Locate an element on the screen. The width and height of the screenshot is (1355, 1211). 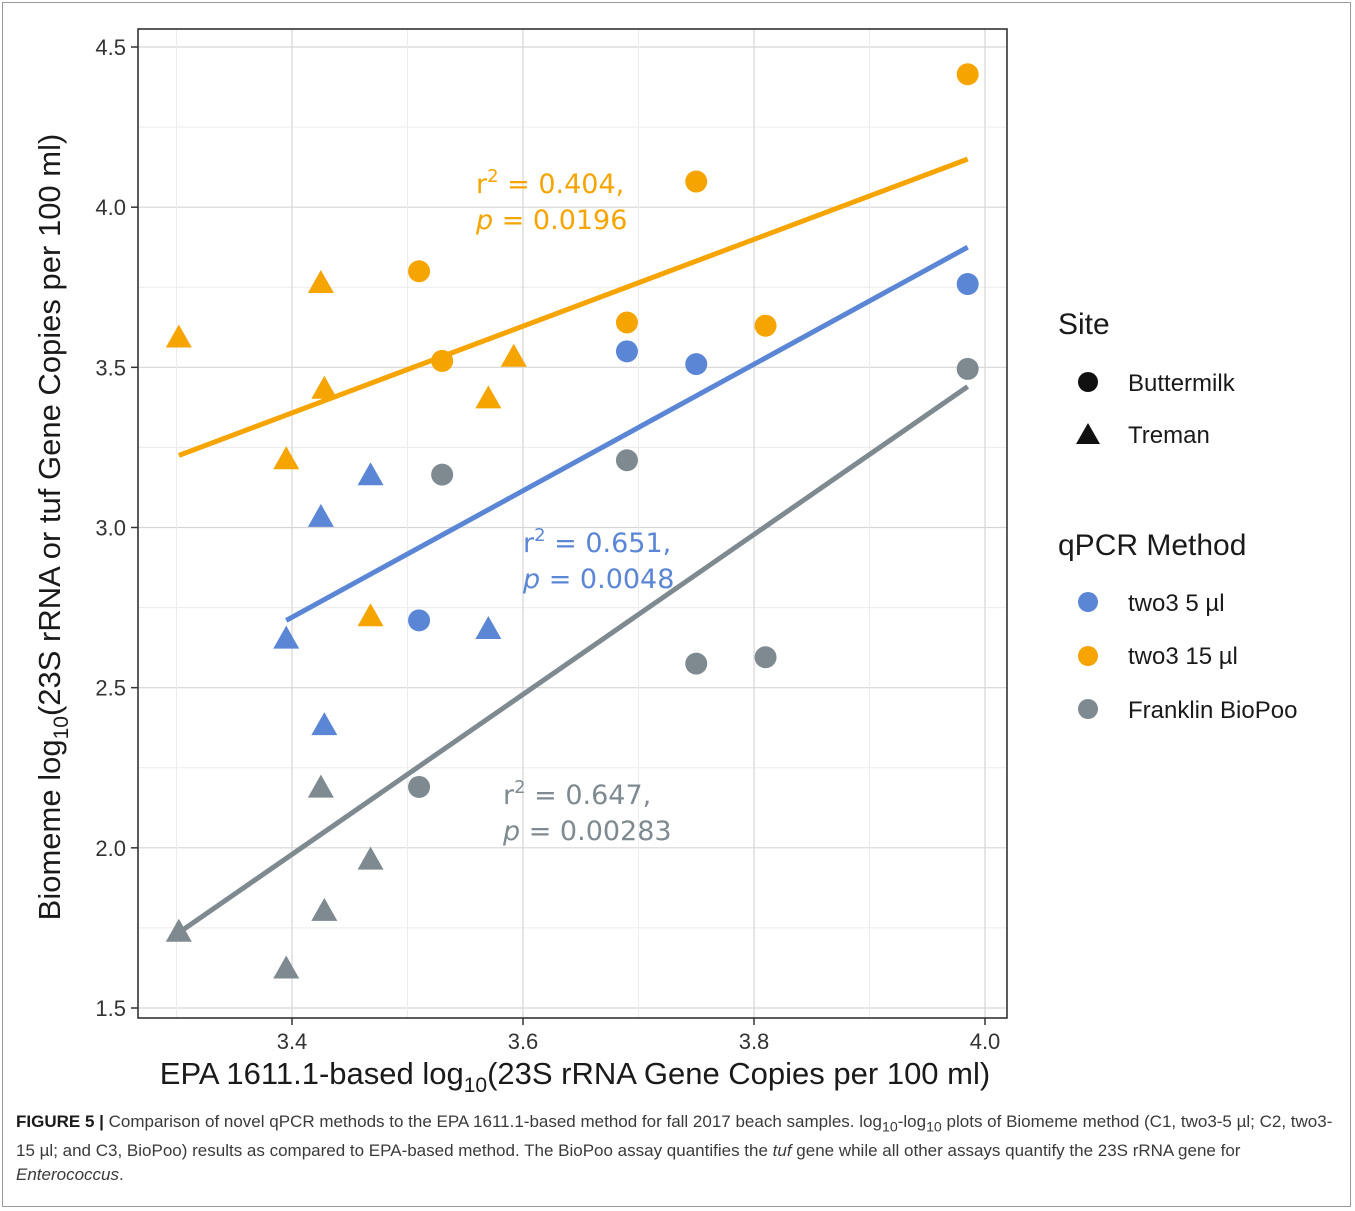
annotation-r2: r2 = 0.651, is located at coordinates (597, 542).